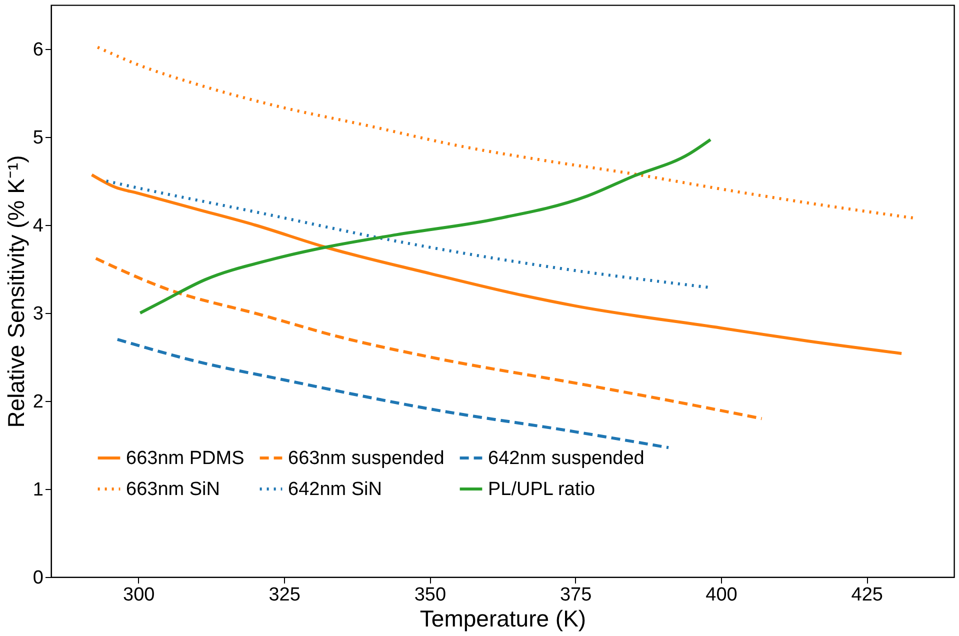 The width and height of the screenshot is (959, 636). Describe the element at coordinates (542, 489) in the screenshot. I see `legend-label: PL/UPL ratio` at that location.